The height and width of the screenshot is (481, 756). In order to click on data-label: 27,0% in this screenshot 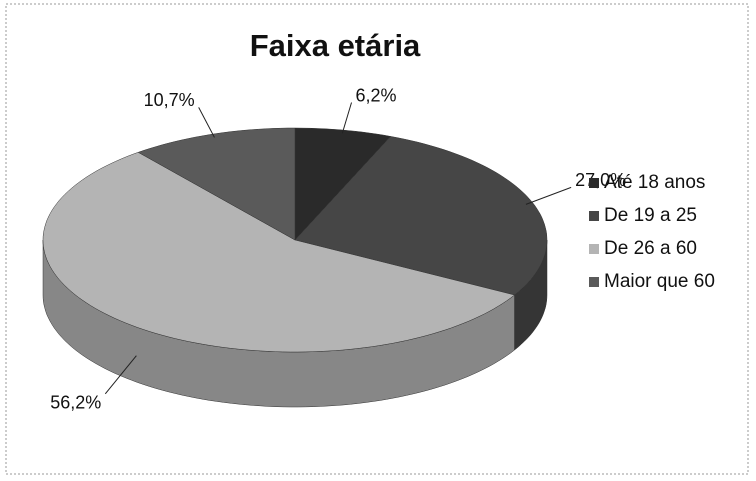, I will do `click(600, 180)`.